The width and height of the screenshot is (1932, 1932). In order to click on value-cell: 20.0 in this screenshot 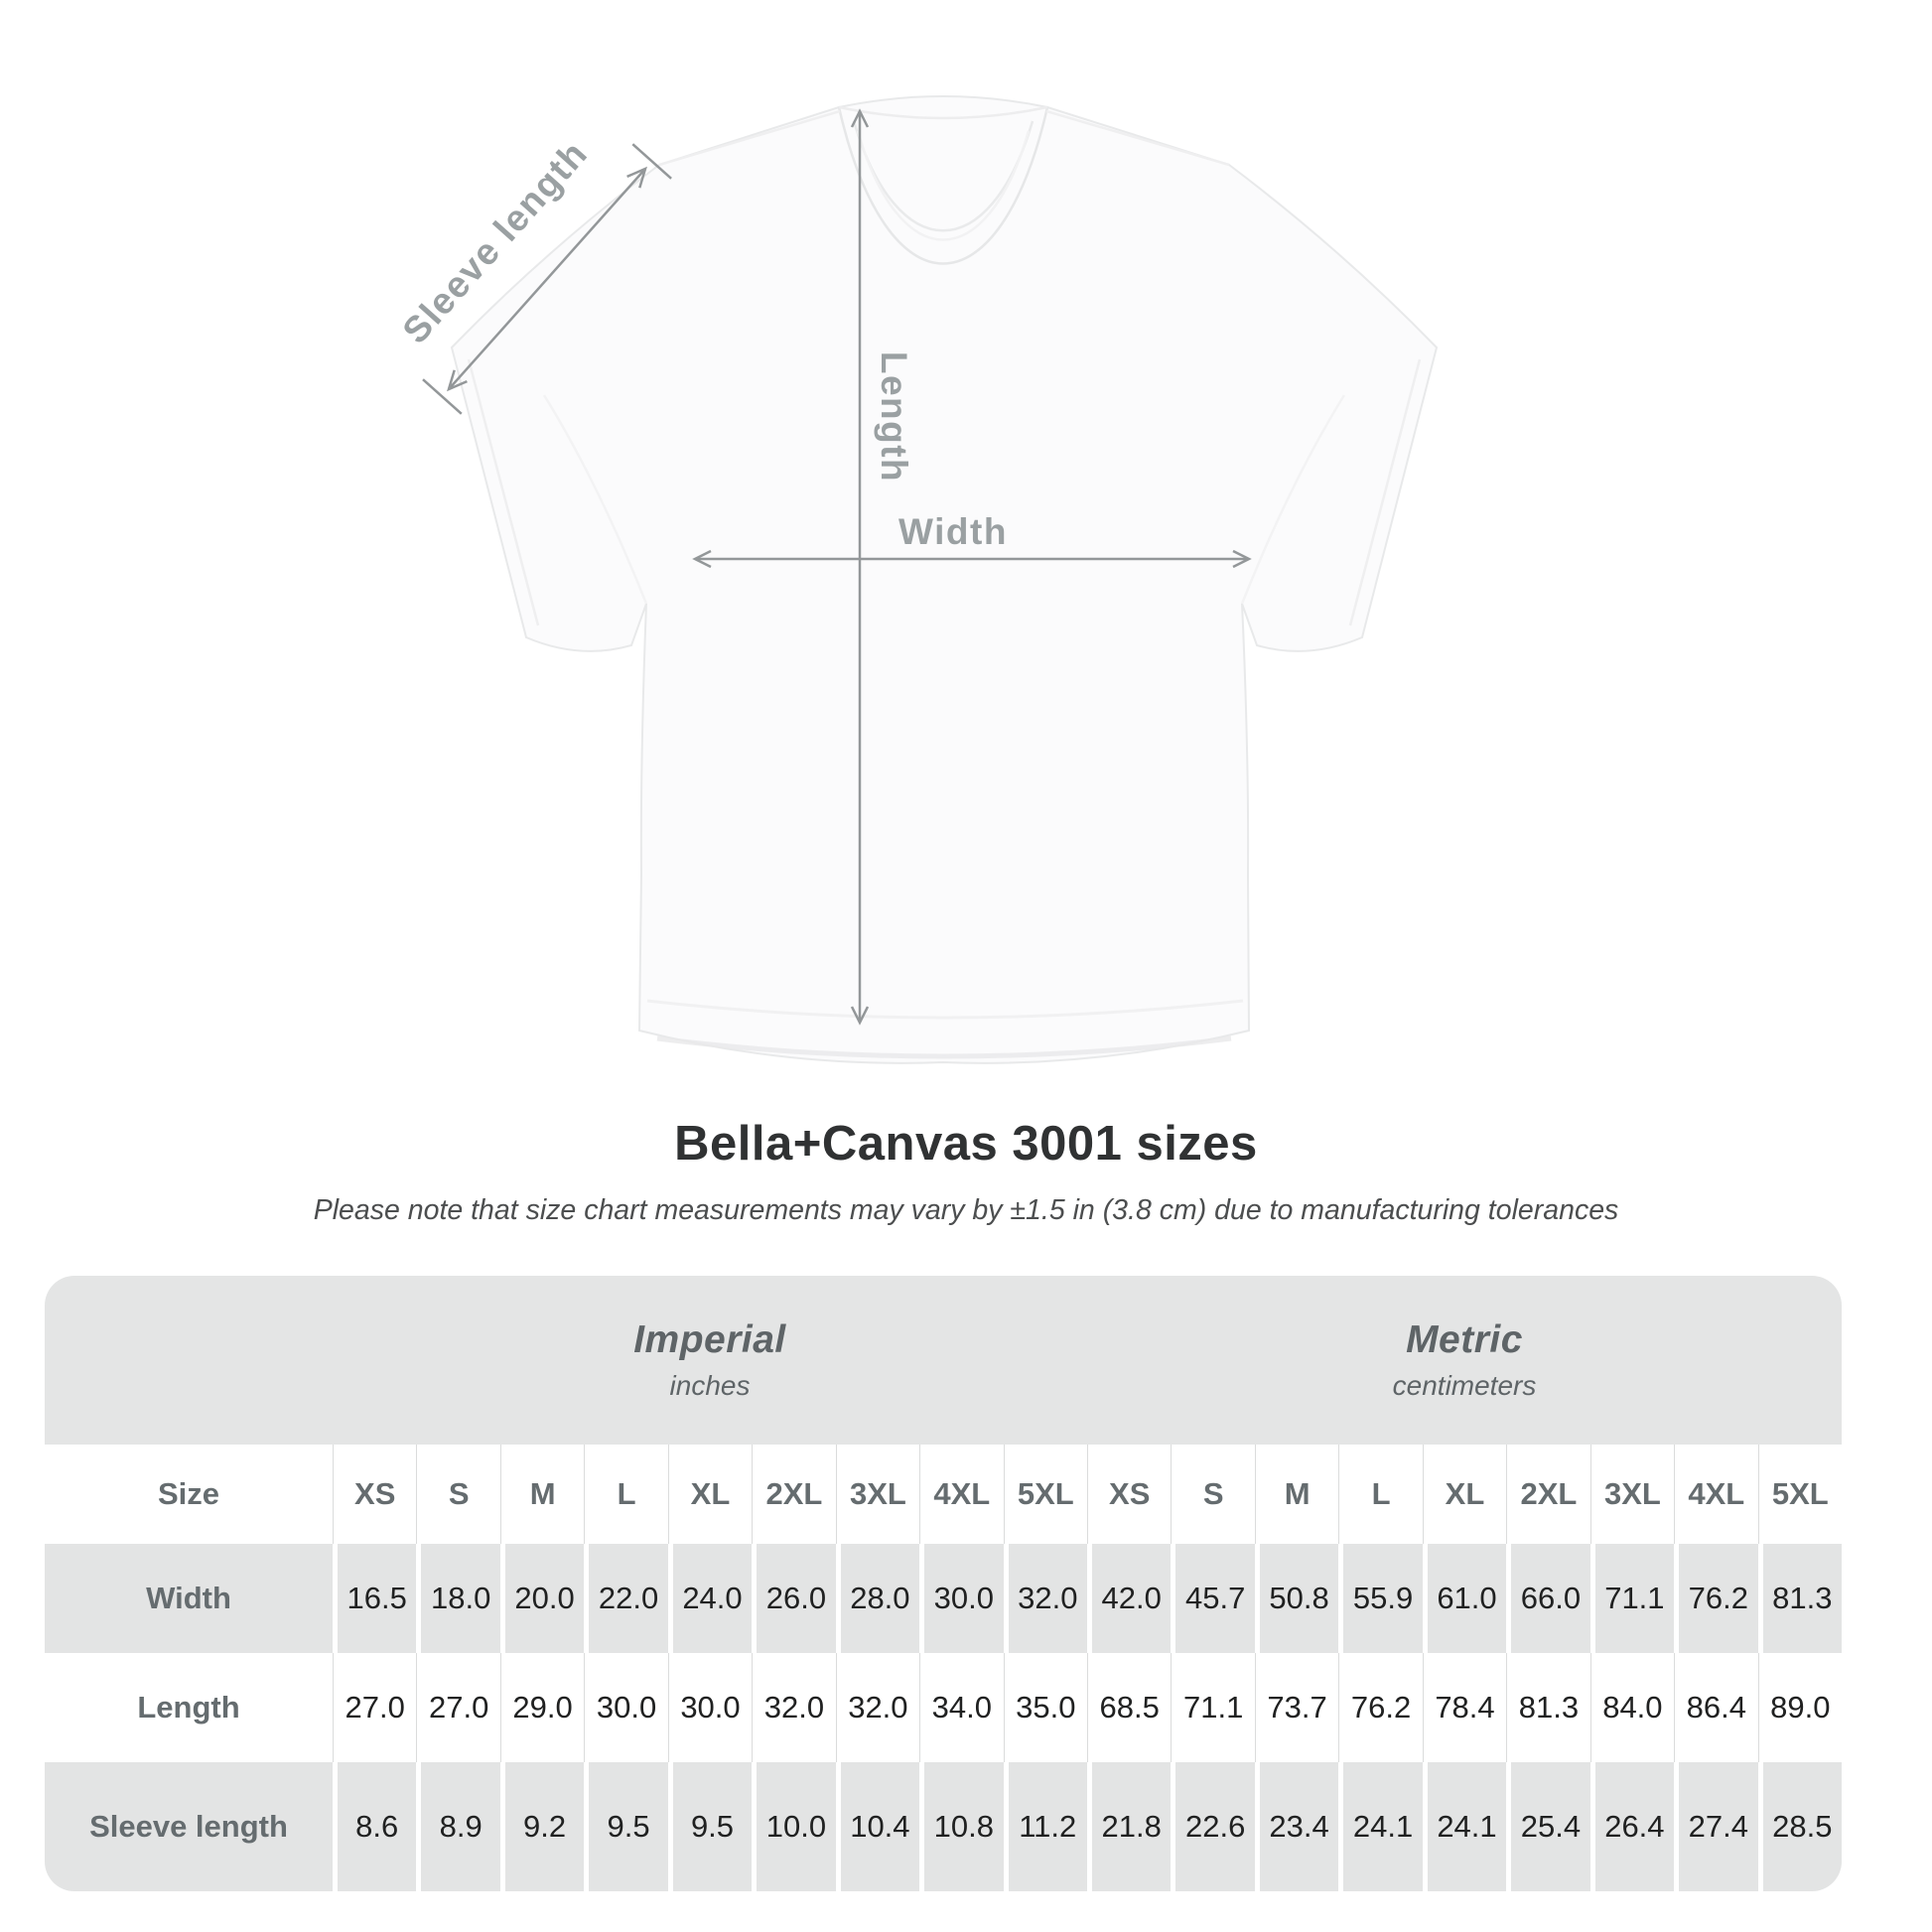, I will do `click(541, 1599)`.